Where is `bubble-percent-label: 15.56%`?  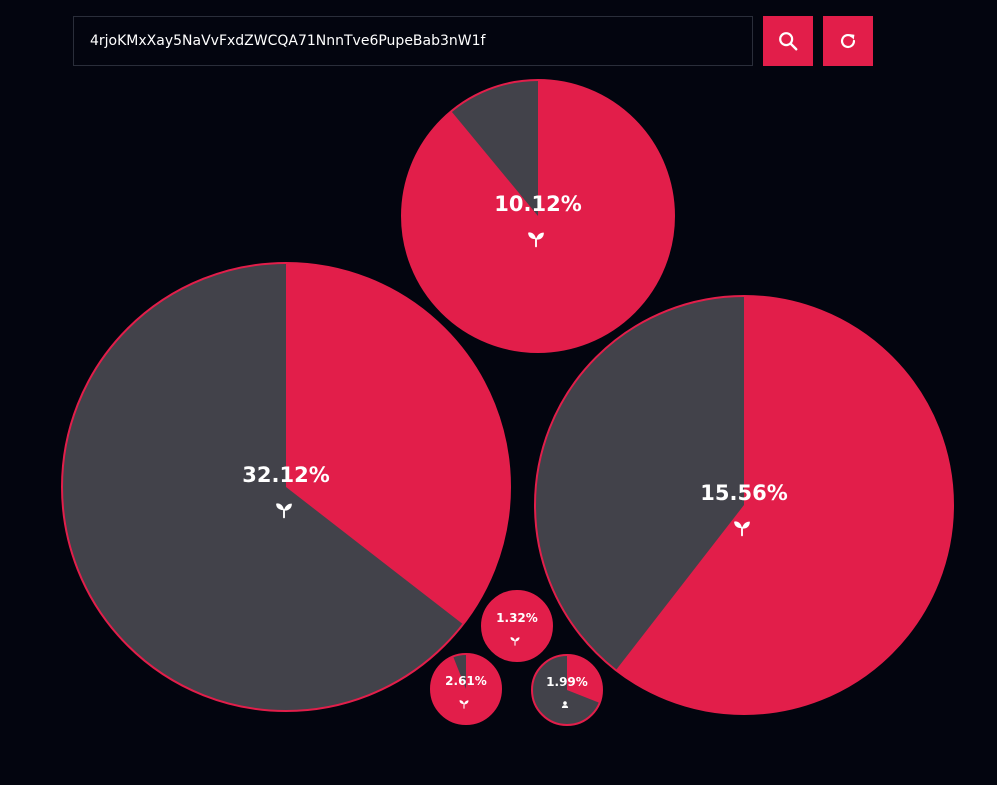
bubble-percent-label: 15.56% is located at coordinates (743, 493).